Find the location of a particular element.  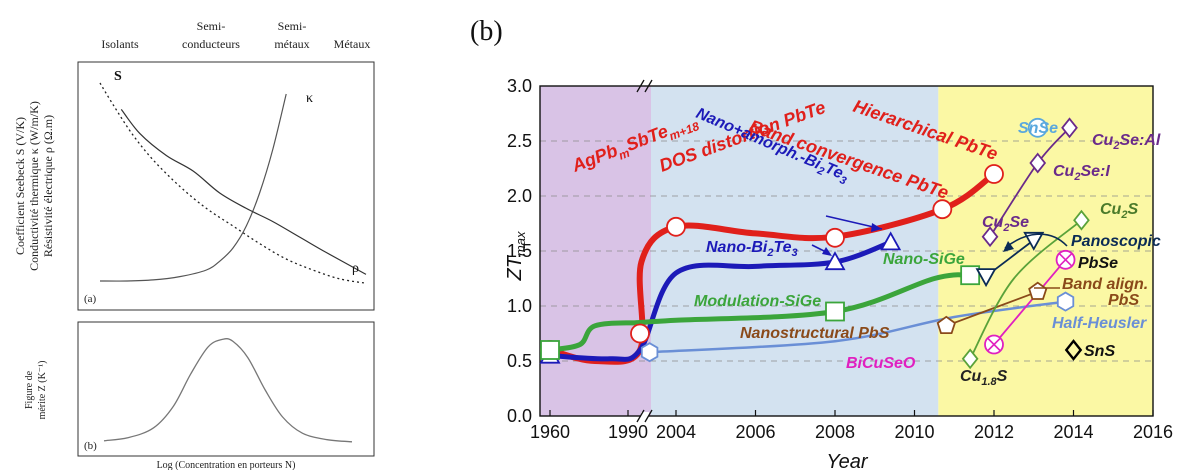

x-tick-label: 2012 is located at coordinates (994, 432).